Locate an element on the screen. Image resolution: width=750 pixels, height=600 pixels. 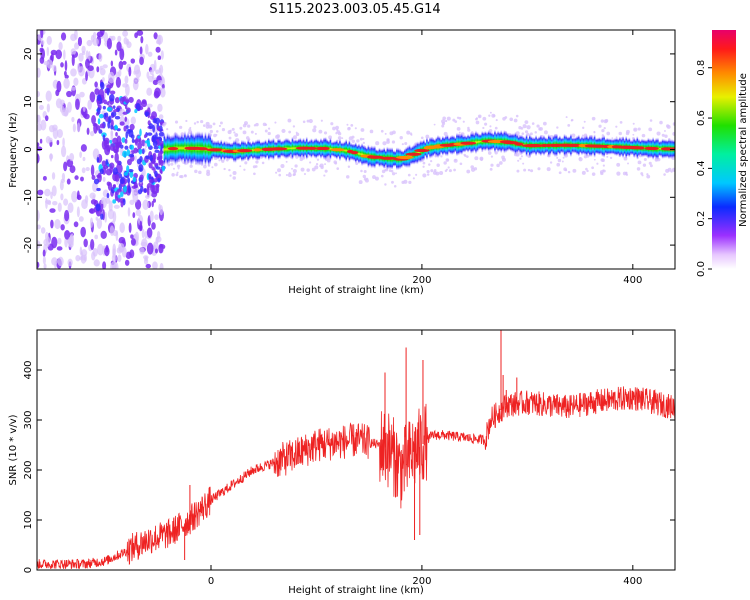
ridge-strip is located at coordinates (292, 148).